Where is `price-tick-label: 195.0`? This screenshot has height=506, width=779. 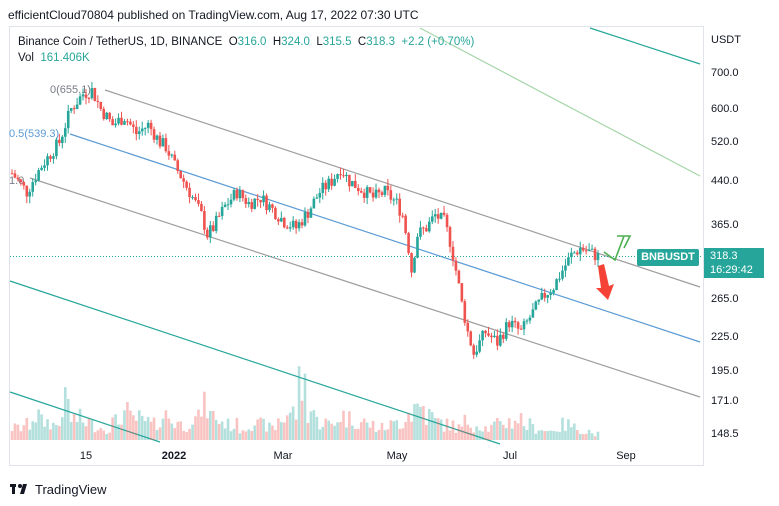 price-tick-label: 195.0 is located at coordinates (725, 370).